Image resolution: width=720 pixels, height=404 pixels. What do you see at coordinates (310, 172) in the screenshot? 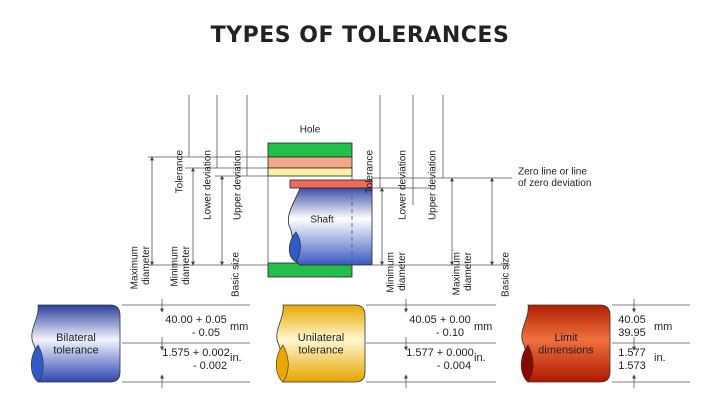
I see `deviation-zone` at bounding box center [310, 172].